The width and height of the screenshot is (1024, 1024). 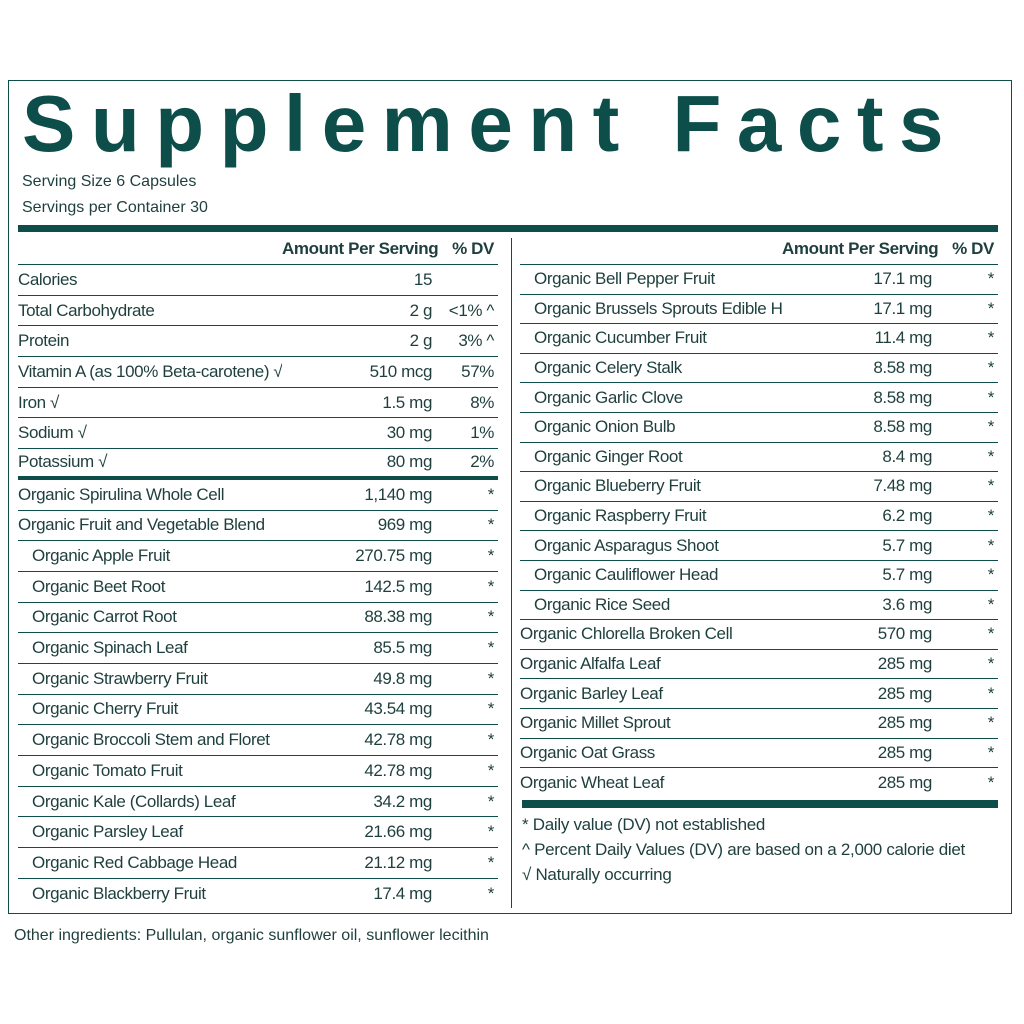 What do you see at coordinates (602, 604) in the screenshot?
I see `nutrient-name: Organic Rice Seed` at bounding box center [602, 604].